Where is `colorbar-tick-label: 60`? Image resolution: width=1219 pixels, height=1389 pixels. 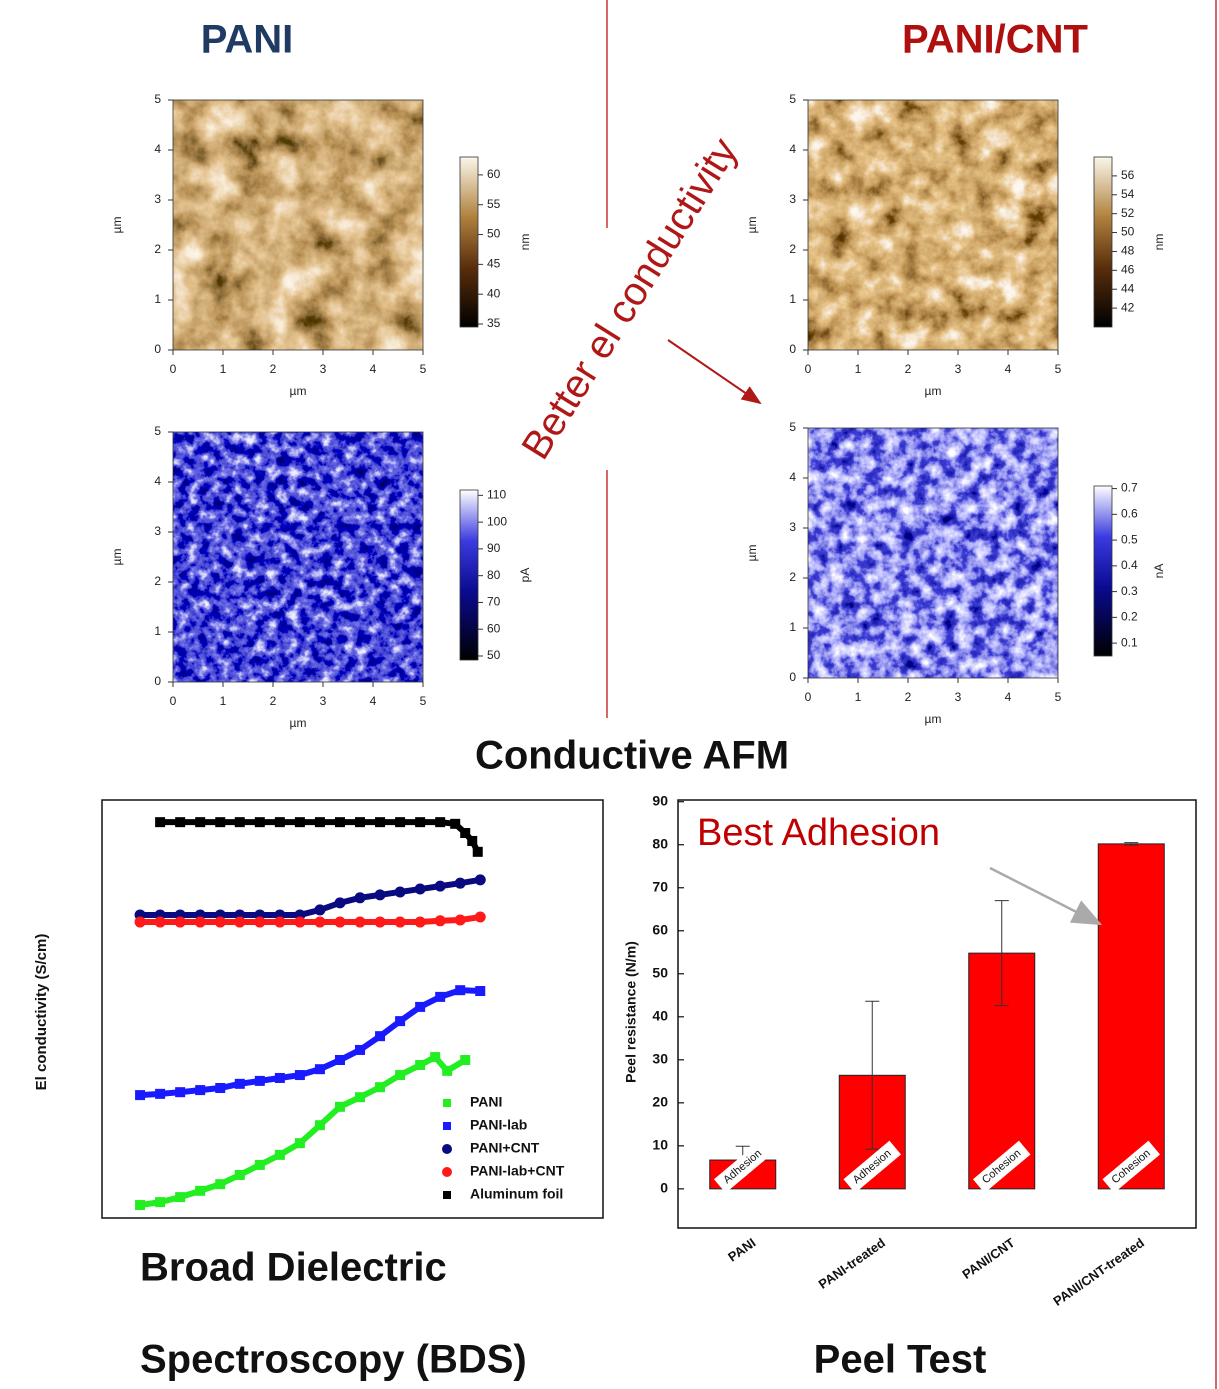 colorbar-tick-label: 60 is located at coordinates (494, 628).